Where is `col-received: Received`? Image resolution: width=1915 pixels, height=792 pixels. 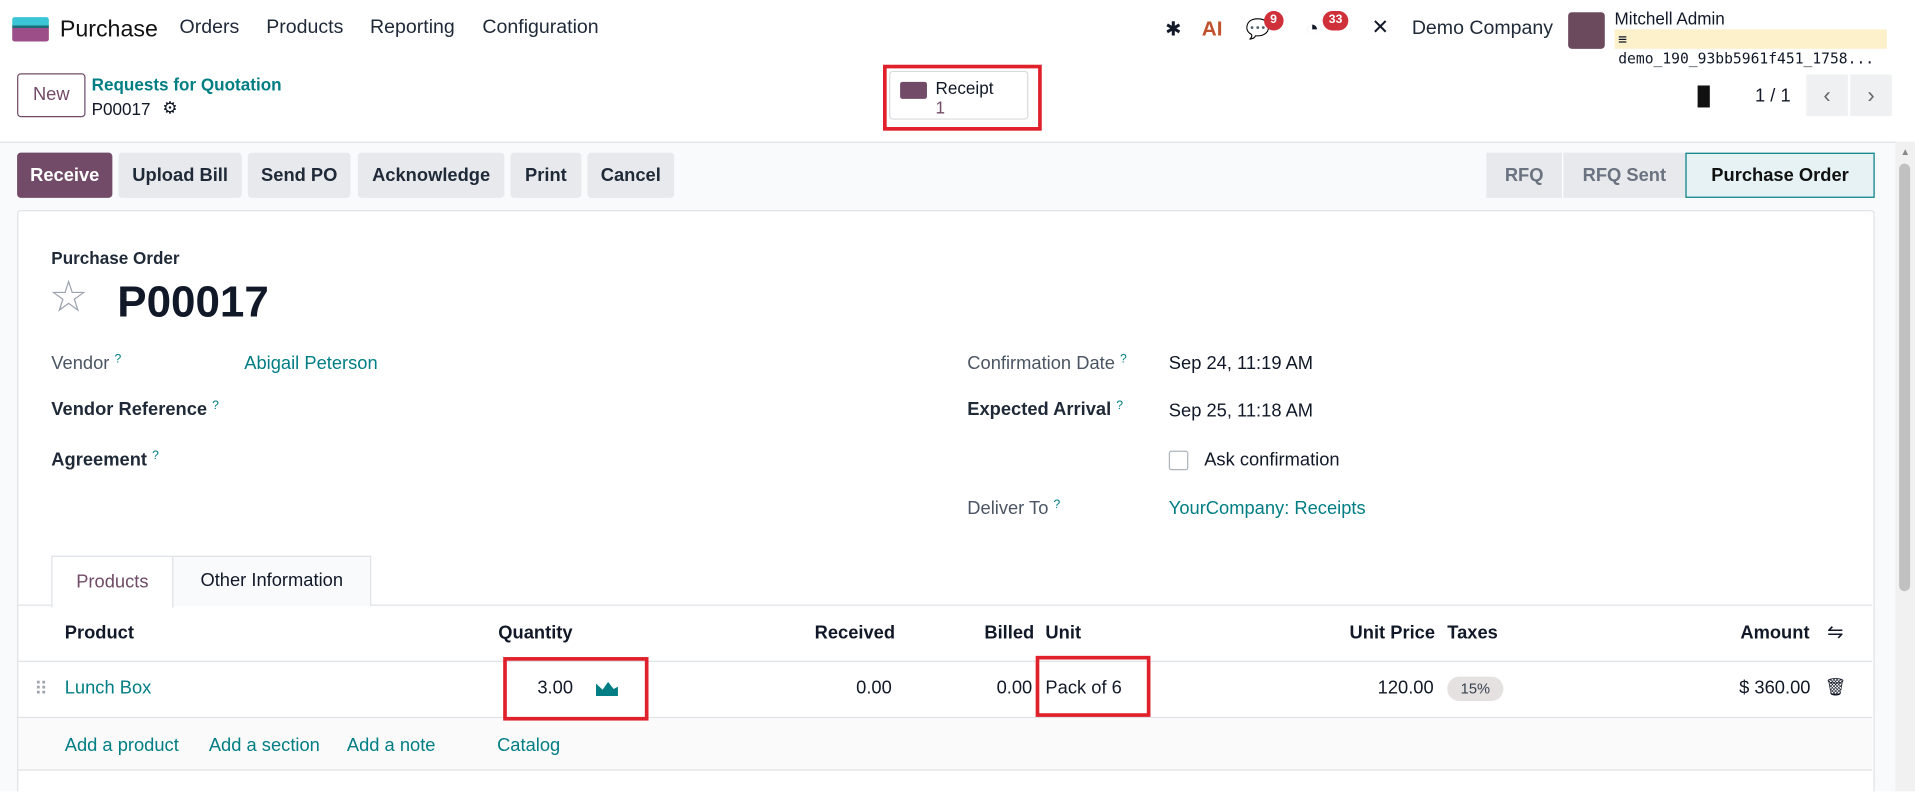 col-received: Received is located at coordinates (855, 633).